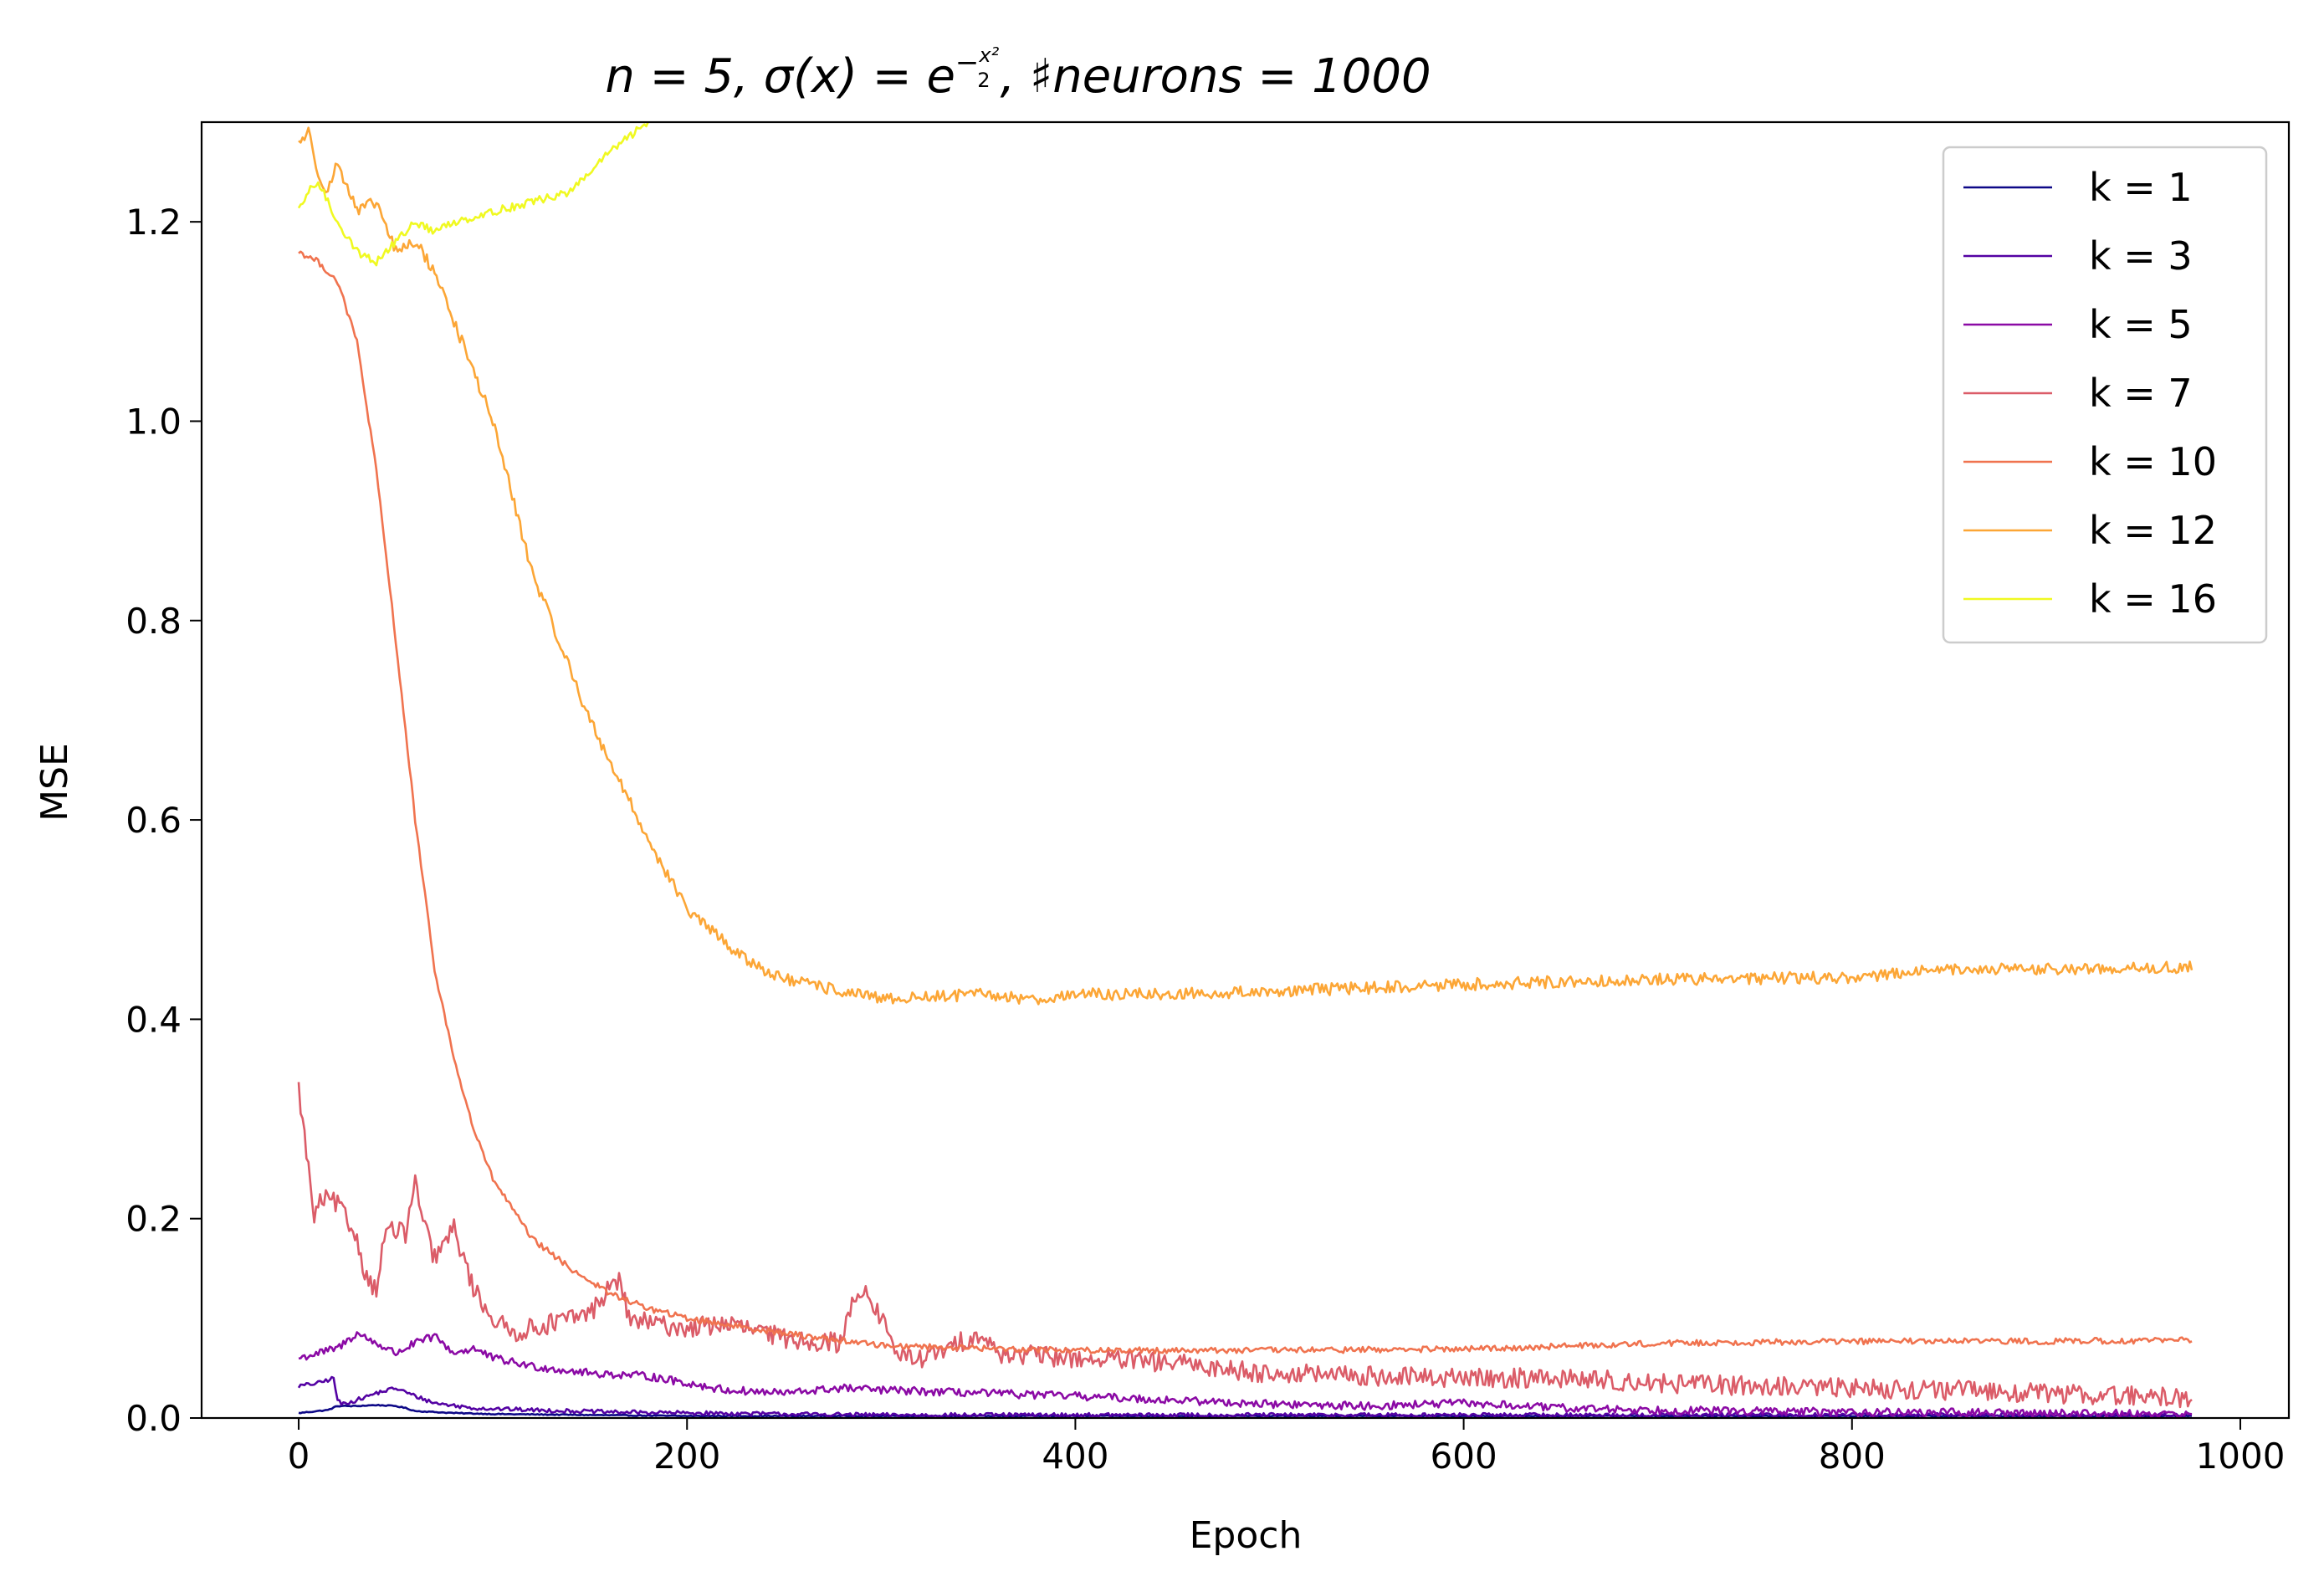  I want to click on y-axis-label: MSE, so click(54, 782).